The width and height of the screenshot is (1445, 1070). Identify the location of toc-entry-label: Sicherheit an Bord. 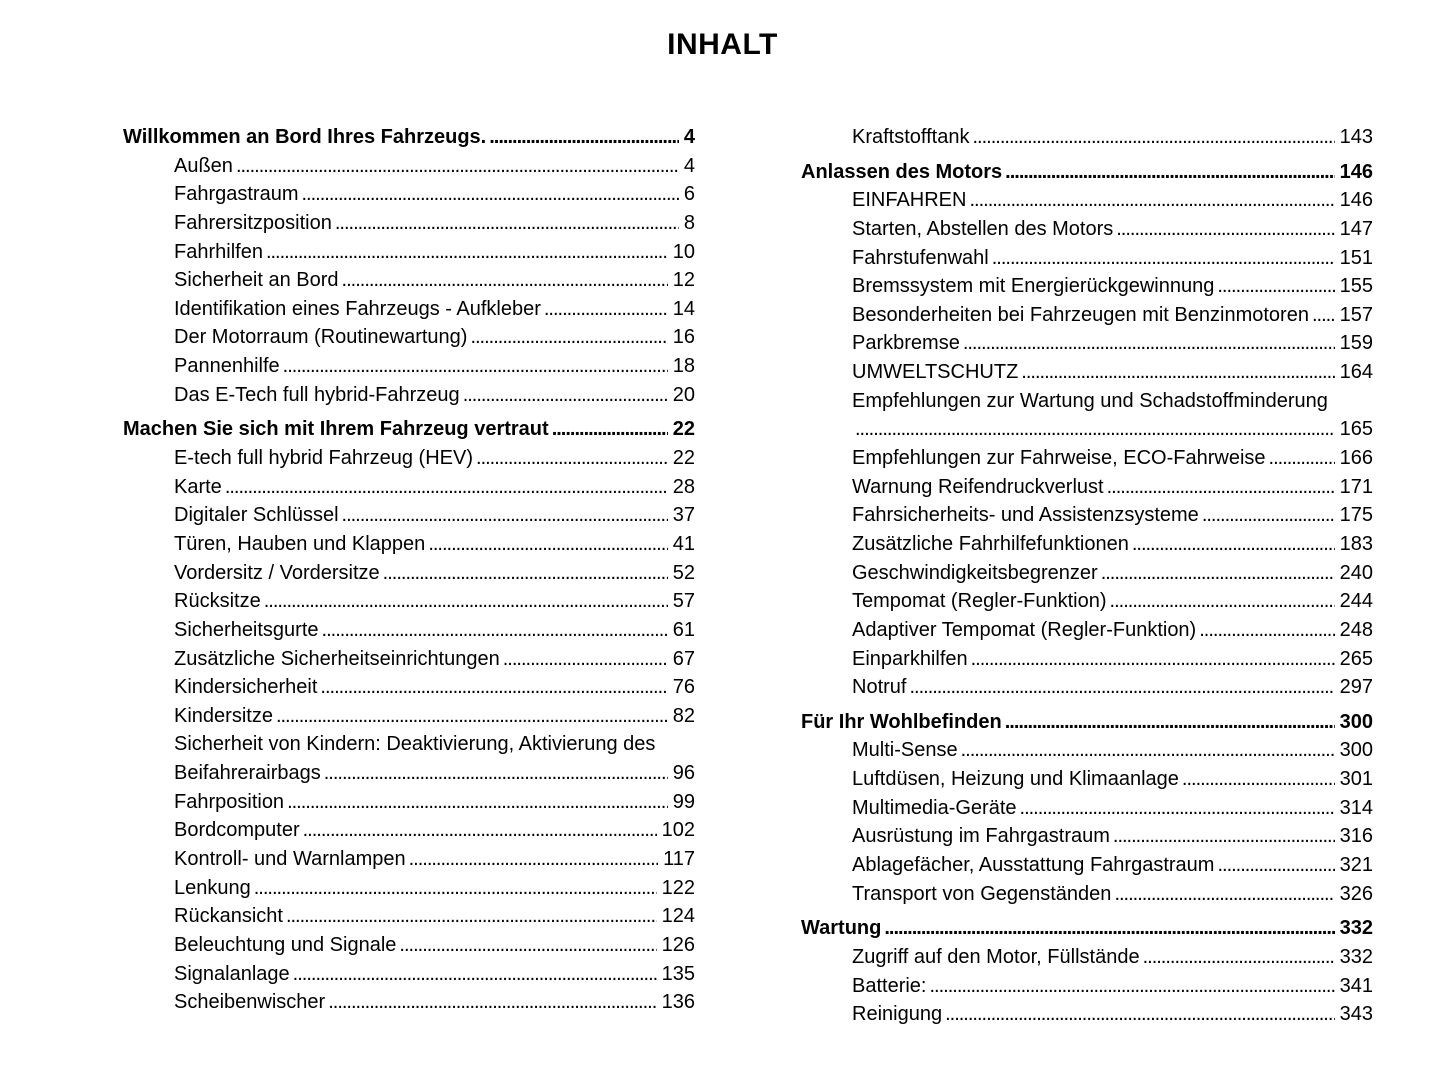
(256, 280).